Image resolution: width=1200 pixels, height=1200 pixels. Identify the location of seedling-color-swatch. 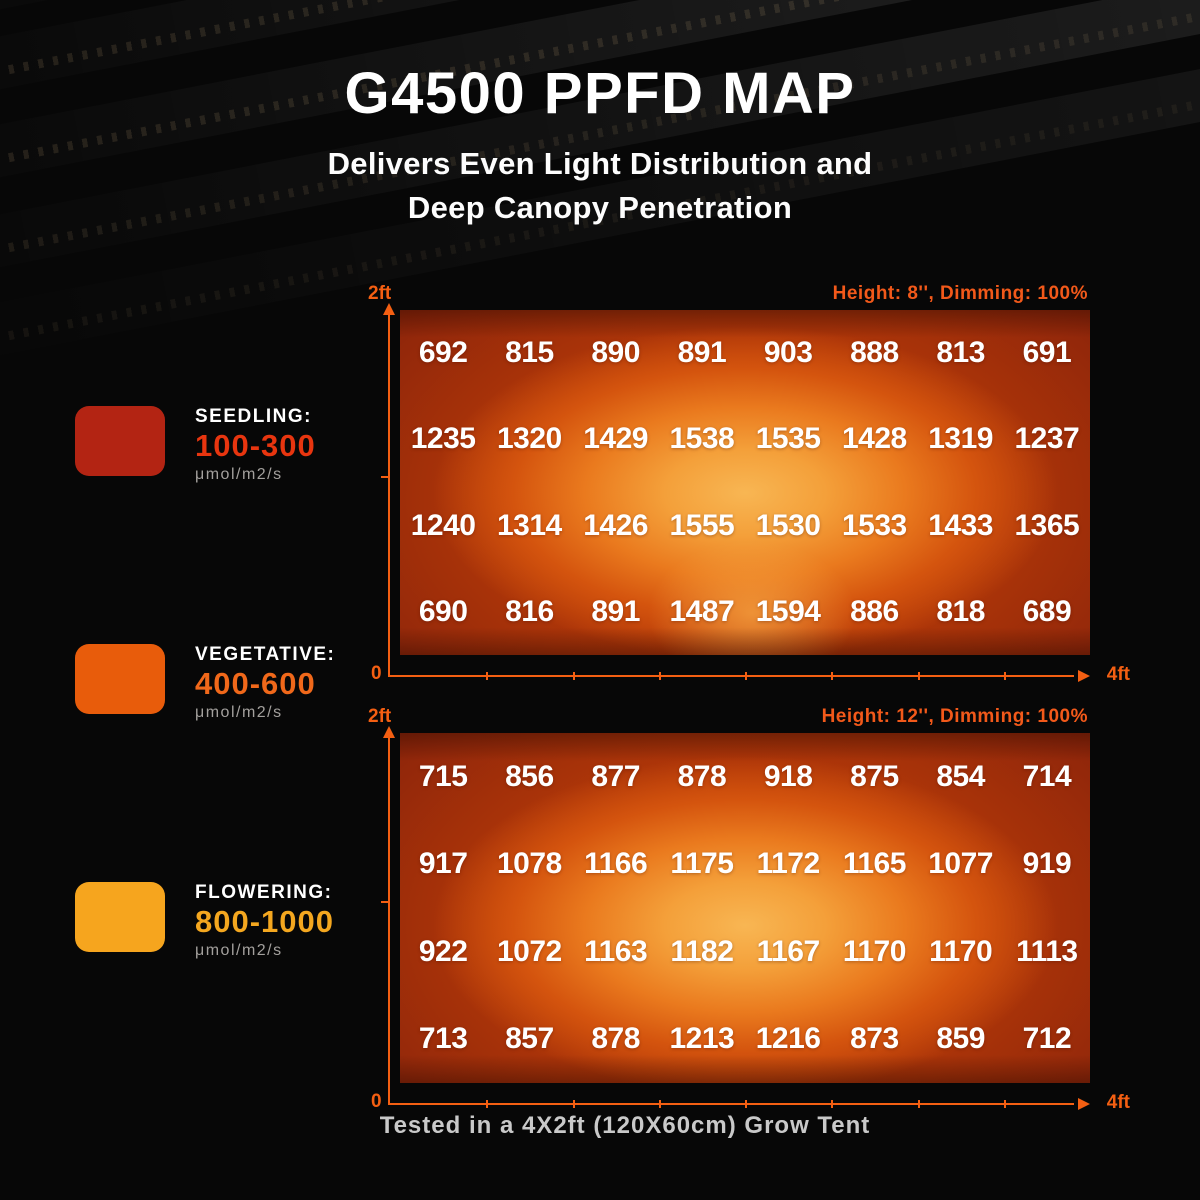
(120, 441).